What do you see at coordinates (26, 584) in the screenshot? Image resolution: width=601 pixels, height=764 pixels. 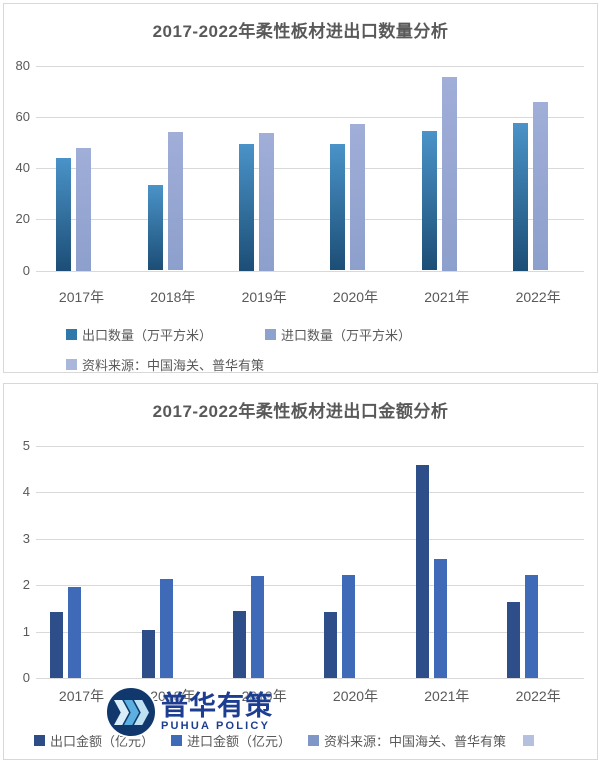 I see `y-axis-tick-label: 2` at bounding box center [26, 584].